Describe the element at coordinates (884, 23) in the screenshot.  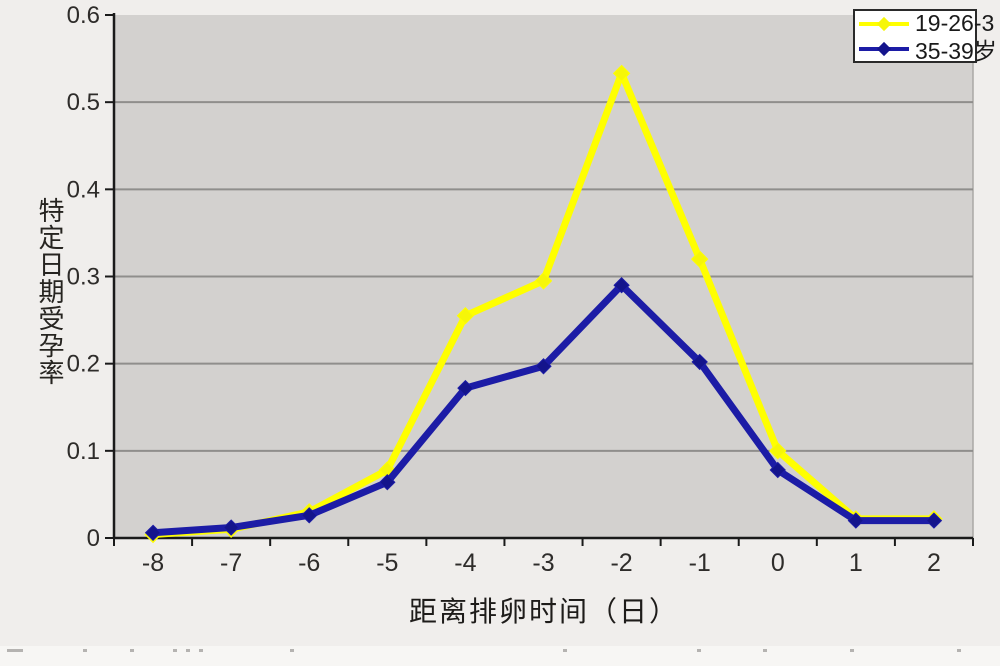
I see `legend-swatch-yellow-line-icon` at that location.